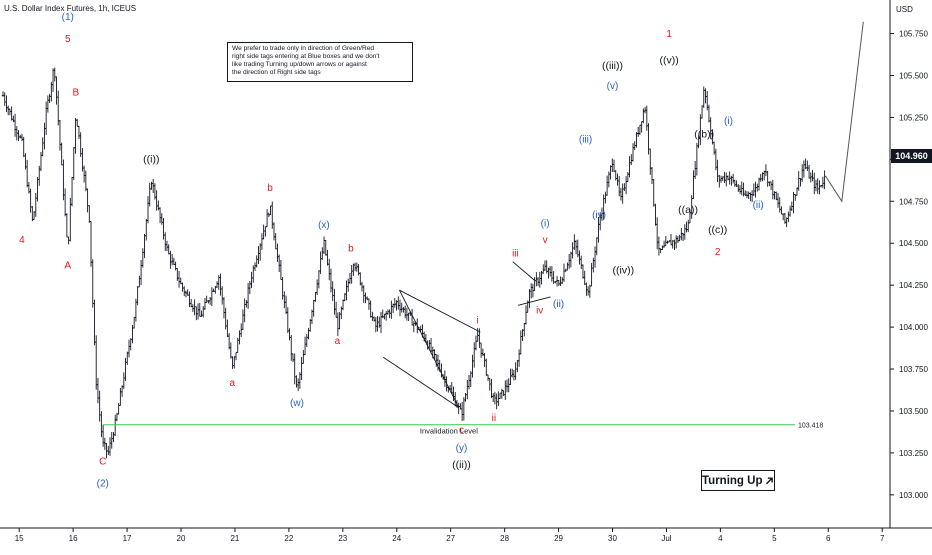 This screenshot has width=932, height=555. What do you see at coordinates (666, 538) in the screenshot?
I see `x-tick-label: Jul` at bounding box center [666, 538].